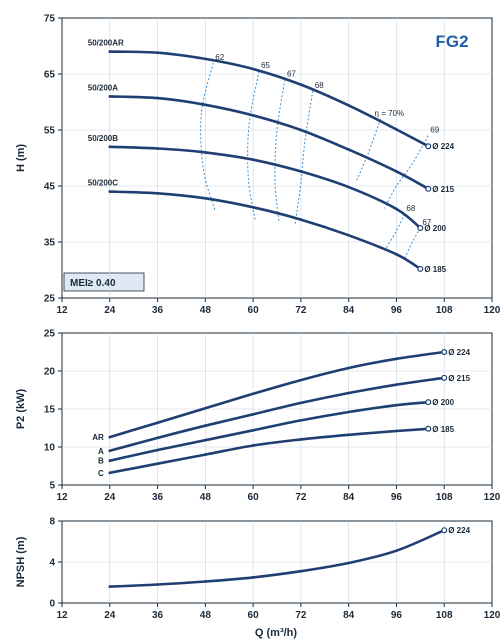  Describe the element at coordinates (50, 19) in the screenshot. I see `y-tick-label: 75` at that location.